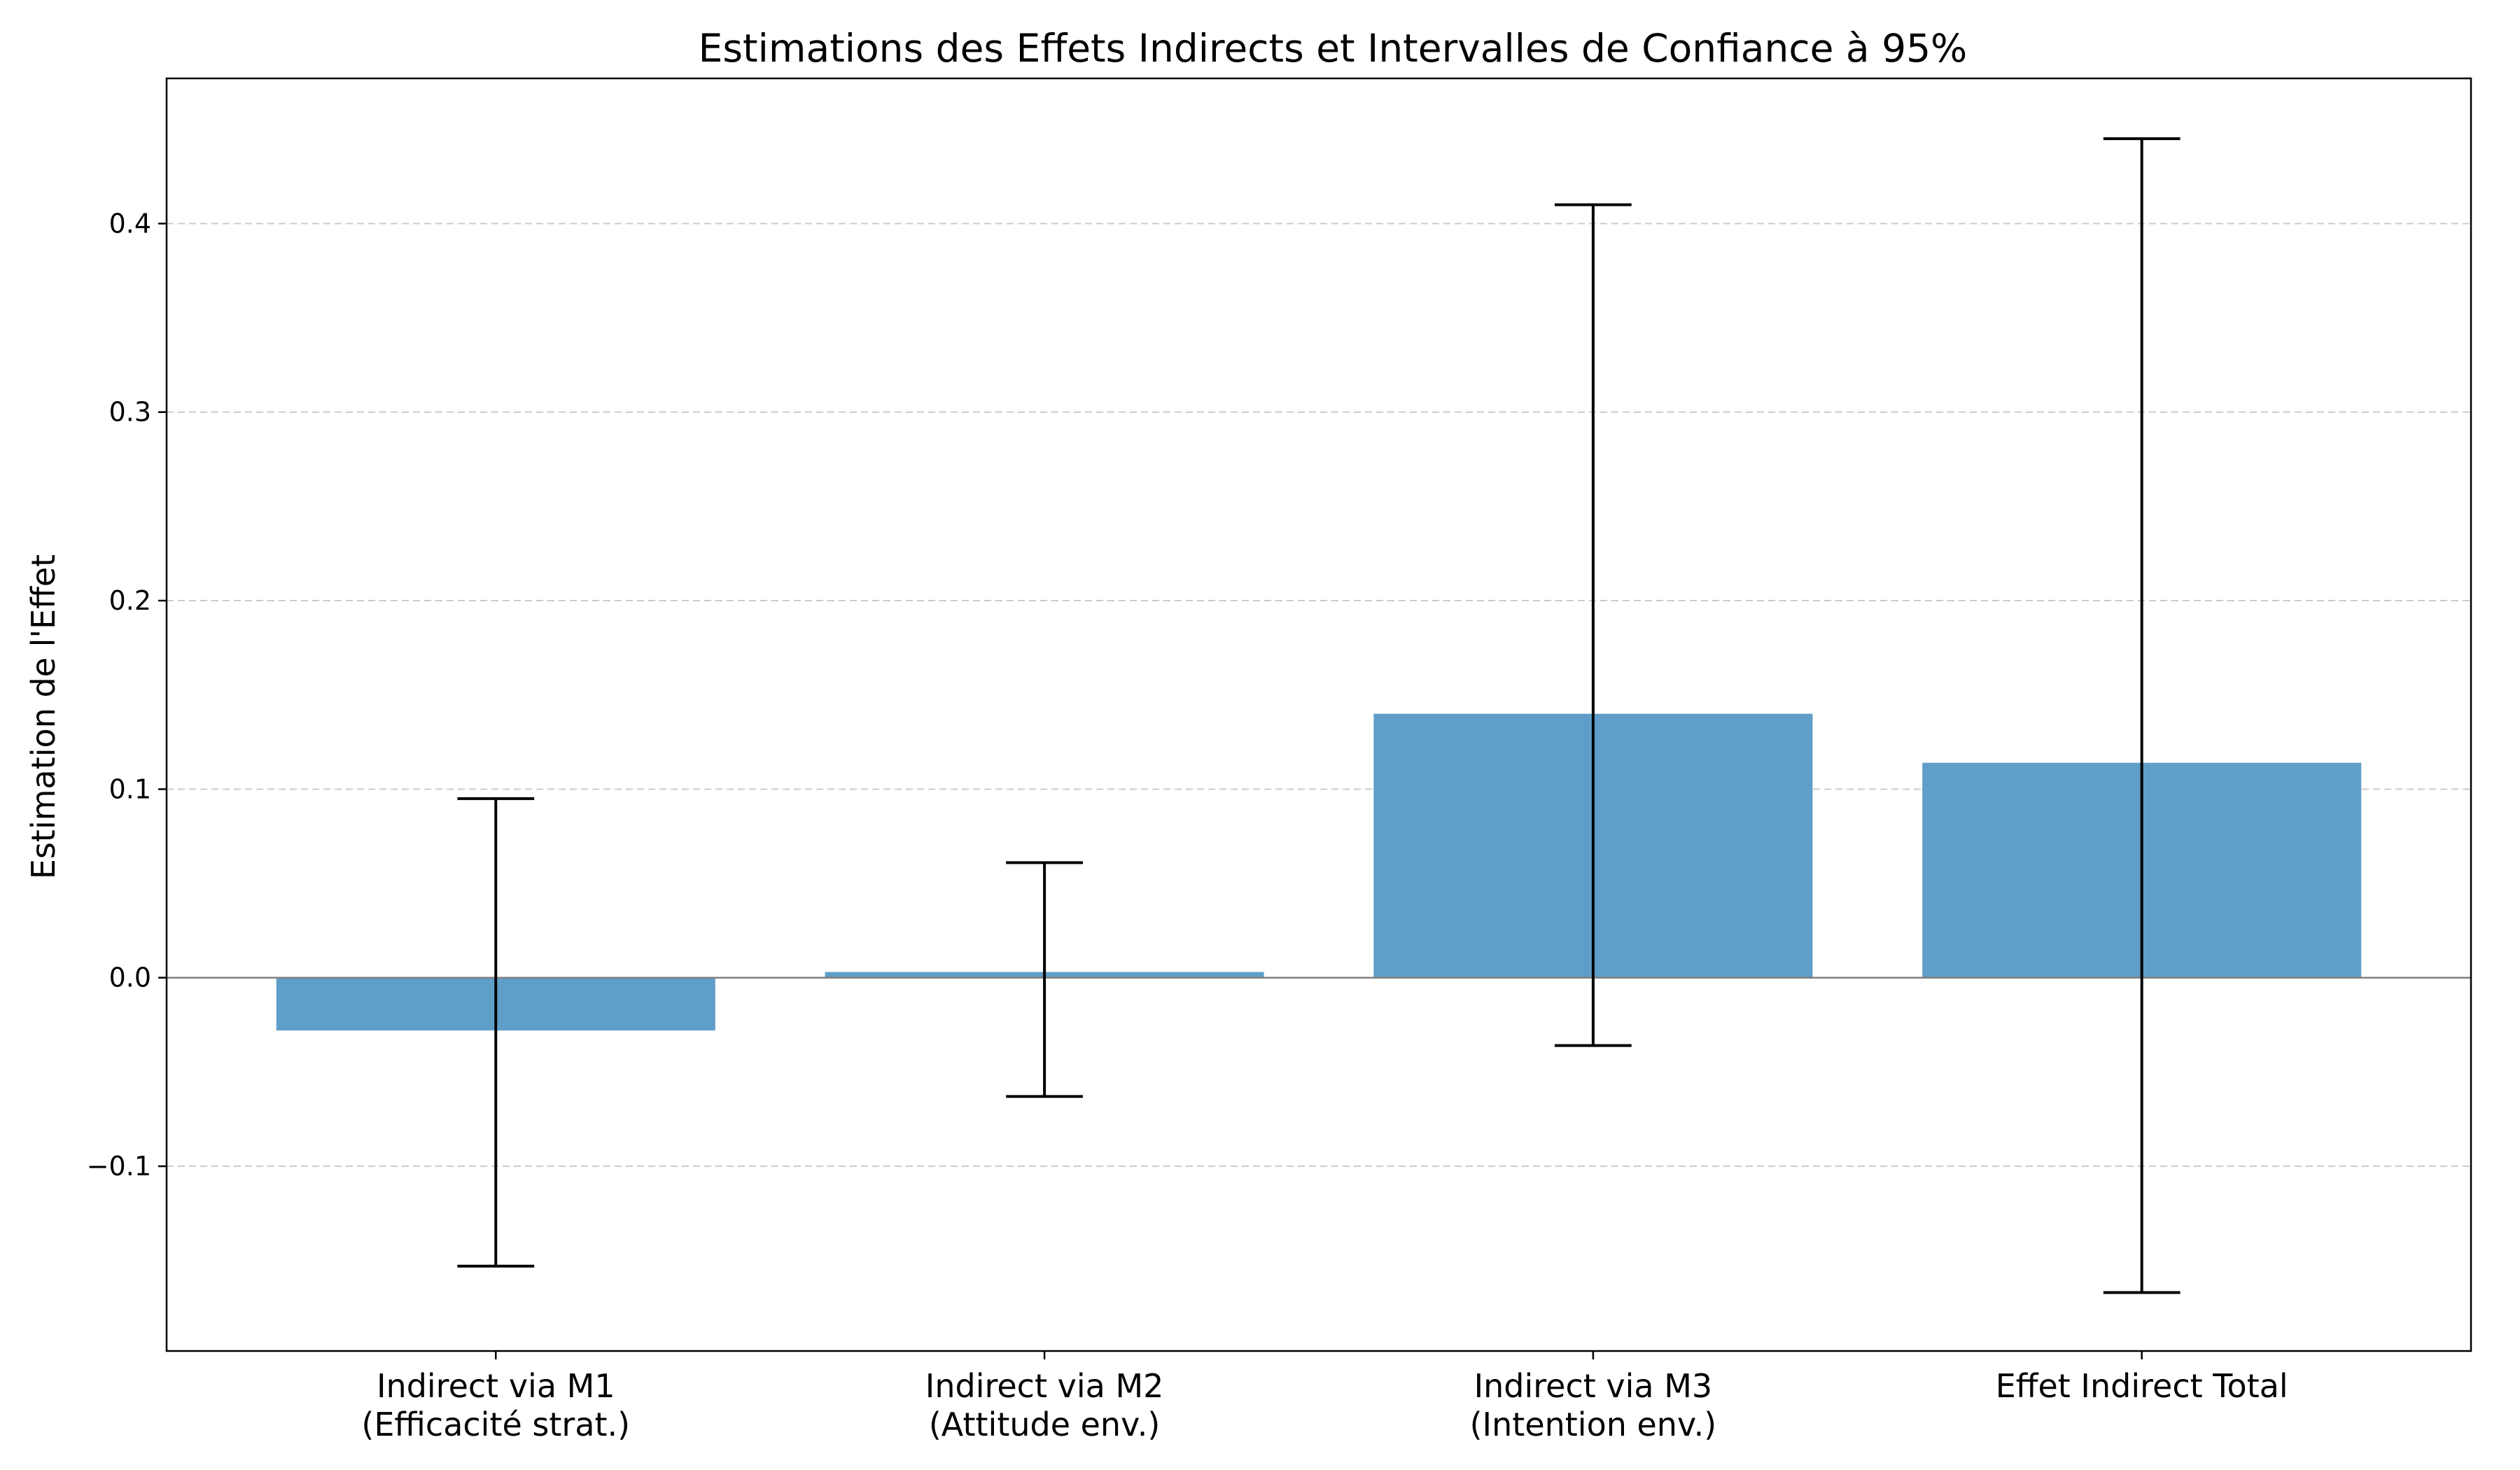 This screenshot has height=1470, width=2520. Describe the element at coordinates (1044, 1386) in the screenshot. I see `x-tick-label: Indirect via M2` at that location.